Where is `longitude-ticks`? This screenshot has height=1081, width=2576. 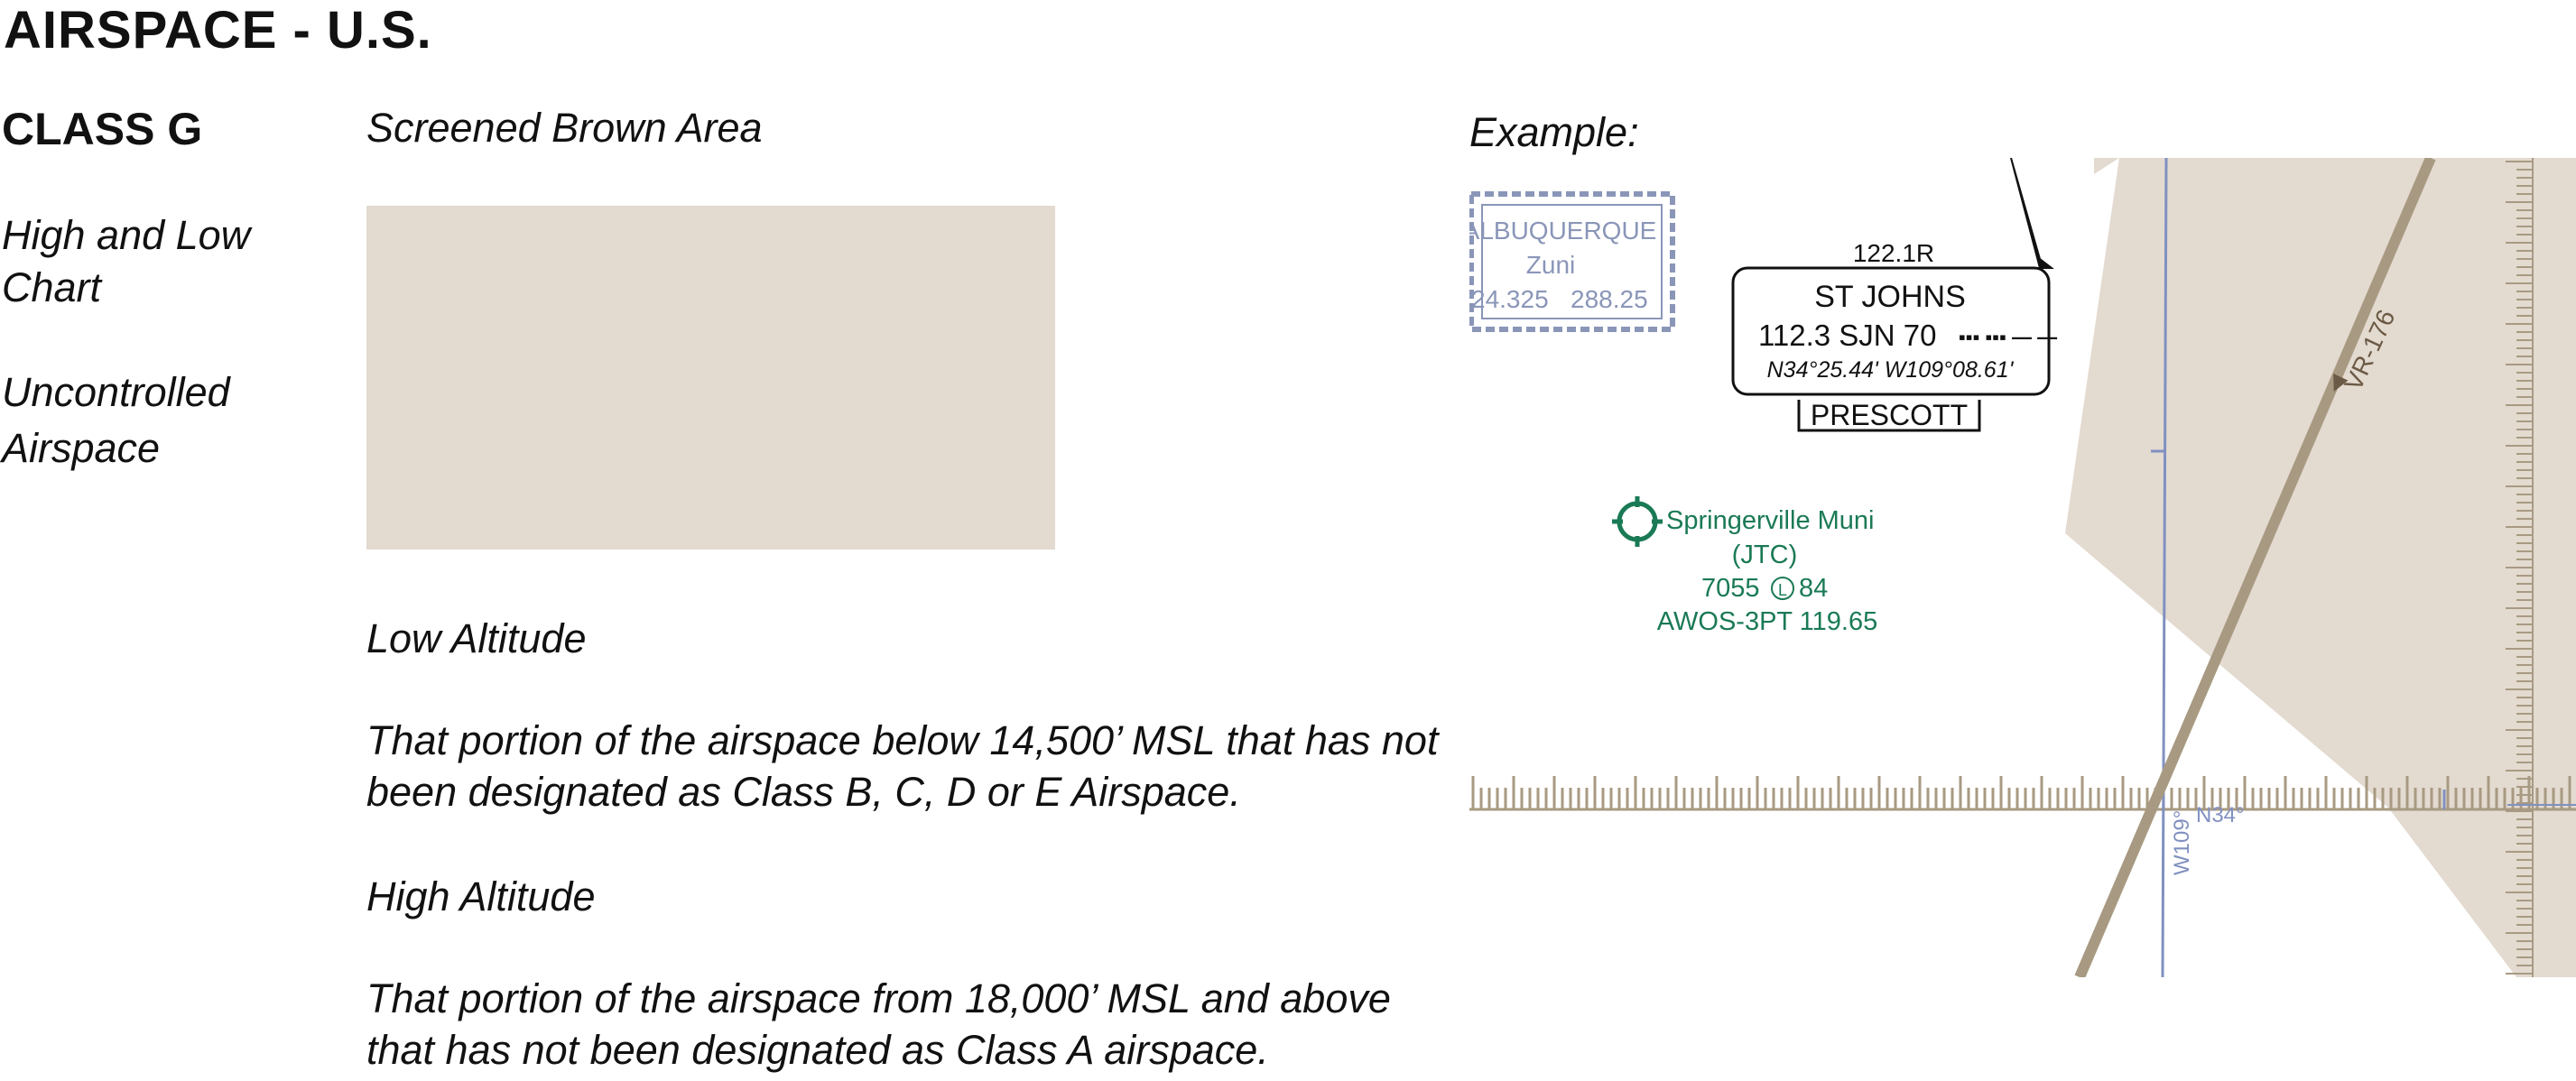 longitude-ticks is located at coordinates (2519, 568).